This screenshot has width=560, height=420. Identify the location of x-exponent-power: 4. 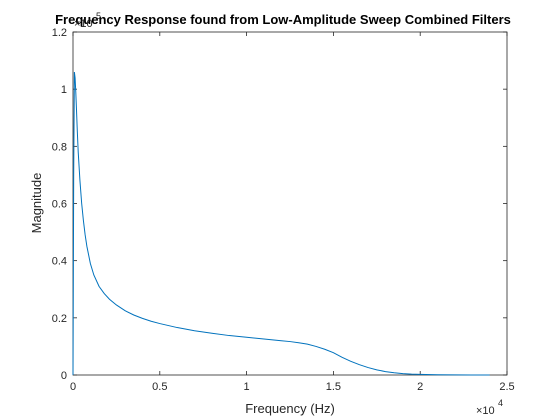
(500, 403).